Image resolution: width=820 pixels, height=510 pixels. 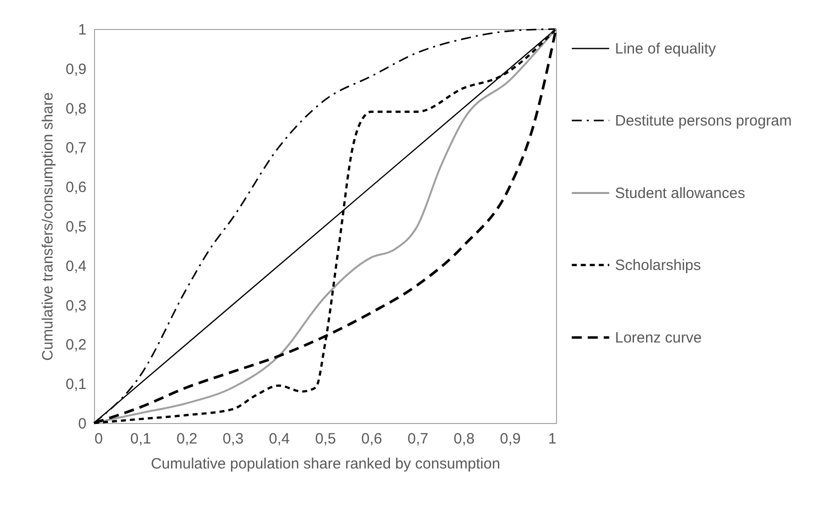 What do you see at coordinates (48, 226) in the screenshot?
I see `y-axis-title: Cumulative transfers/consumption share` at bounding box center [48, 226].